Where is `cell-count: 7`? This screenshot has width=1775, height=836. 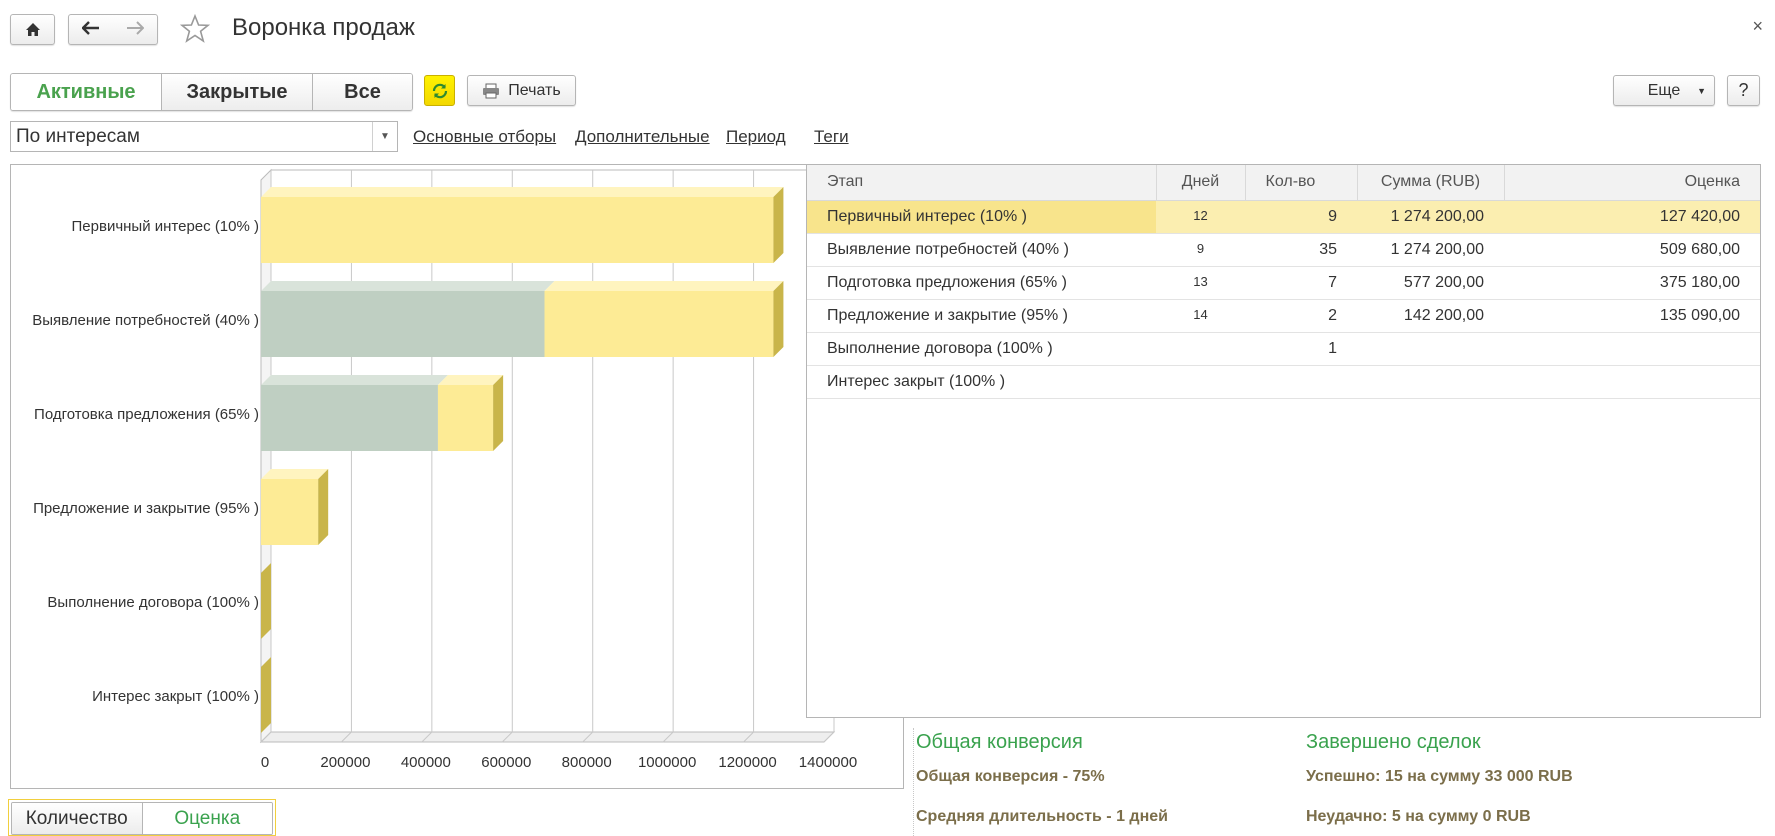
cell-count: 7 is located at coordinates (1301, 283).